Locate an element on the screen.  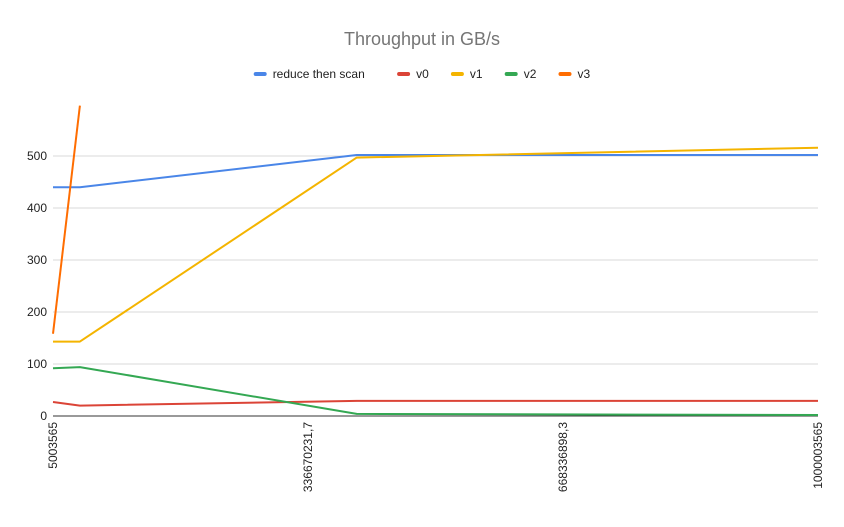
legend-label: reduce then scan is located at coordinates (319, 74).